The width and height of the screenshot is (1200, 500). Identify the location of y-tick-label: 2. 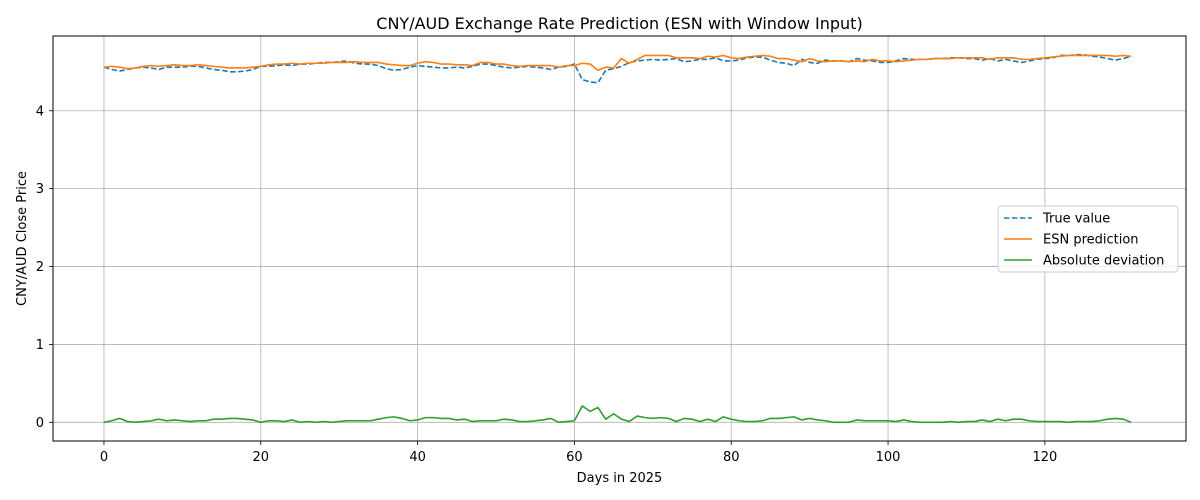
(40, 267).